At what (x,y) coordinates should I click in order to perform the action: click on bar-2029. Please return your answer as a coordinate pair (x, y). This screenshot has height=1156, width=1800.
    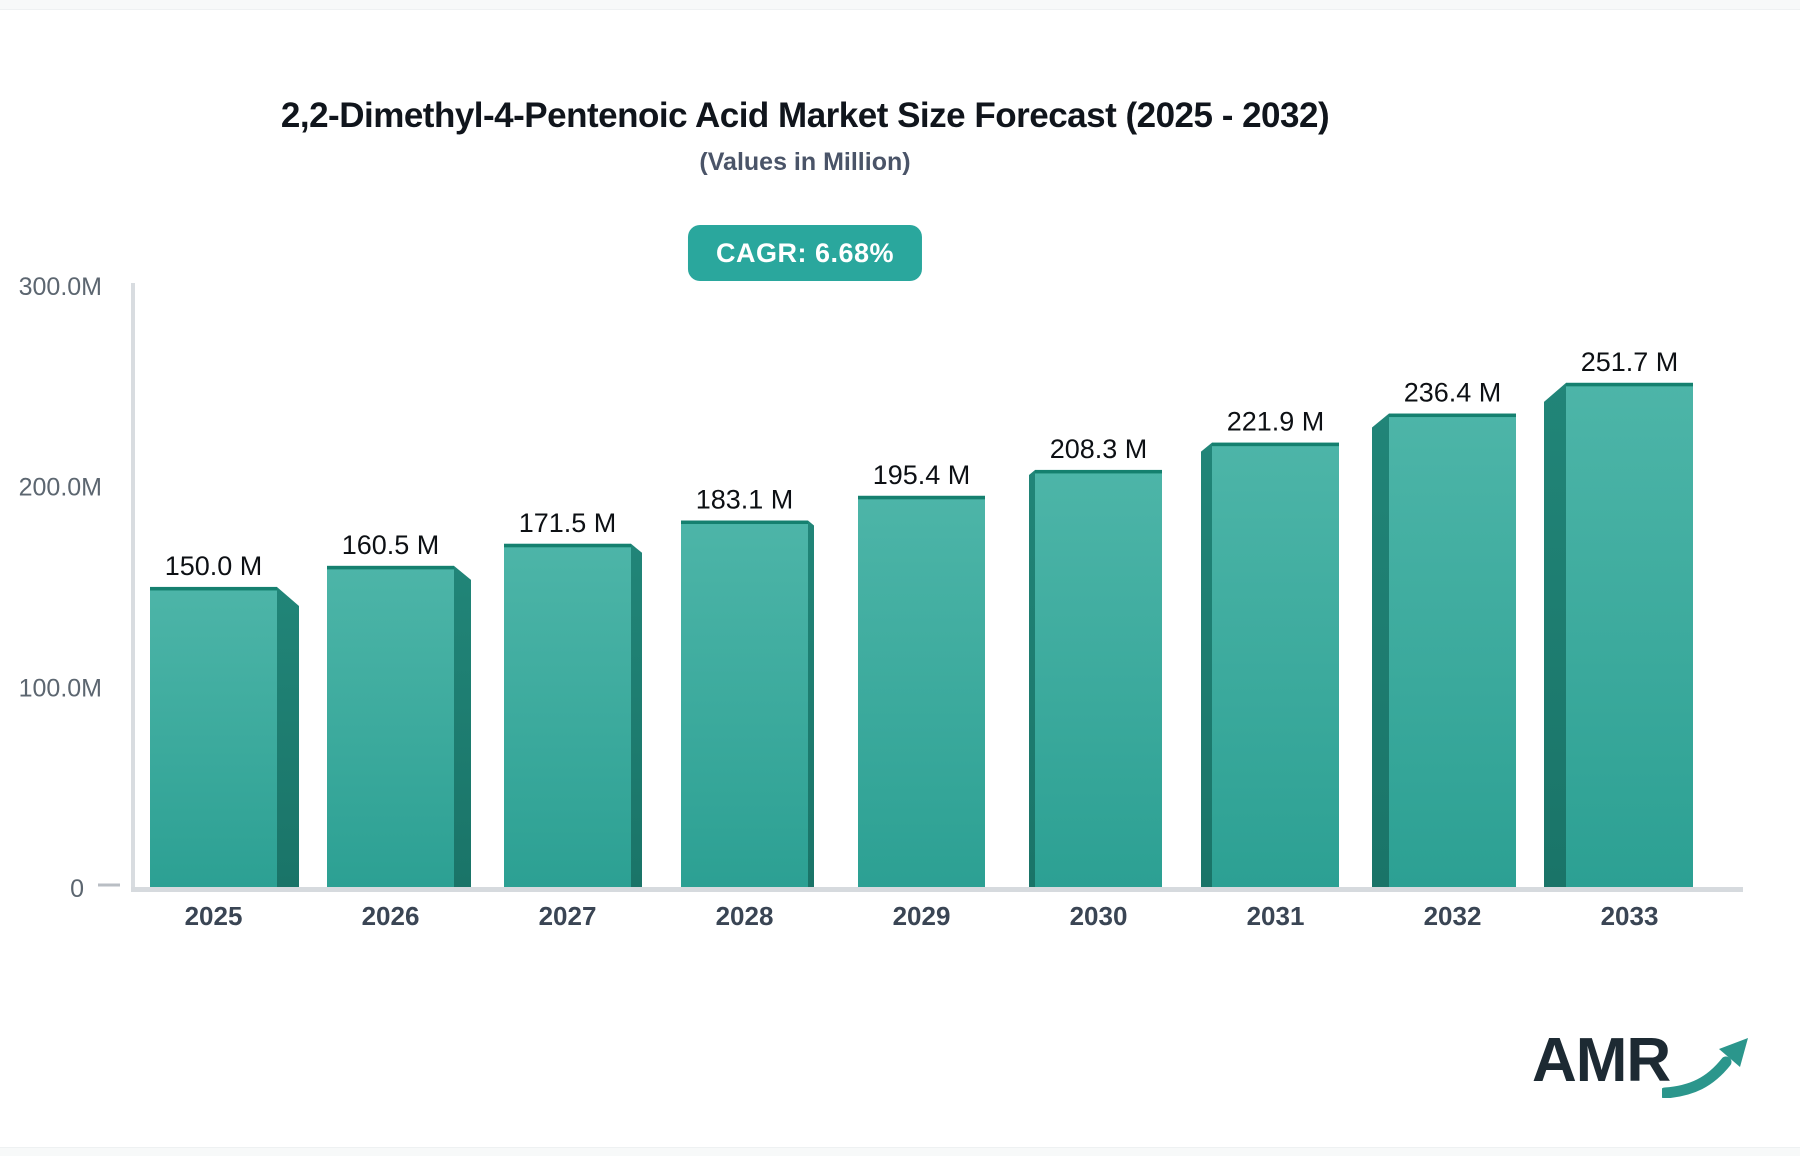
    Looking at the image, I should click on (921, 691).